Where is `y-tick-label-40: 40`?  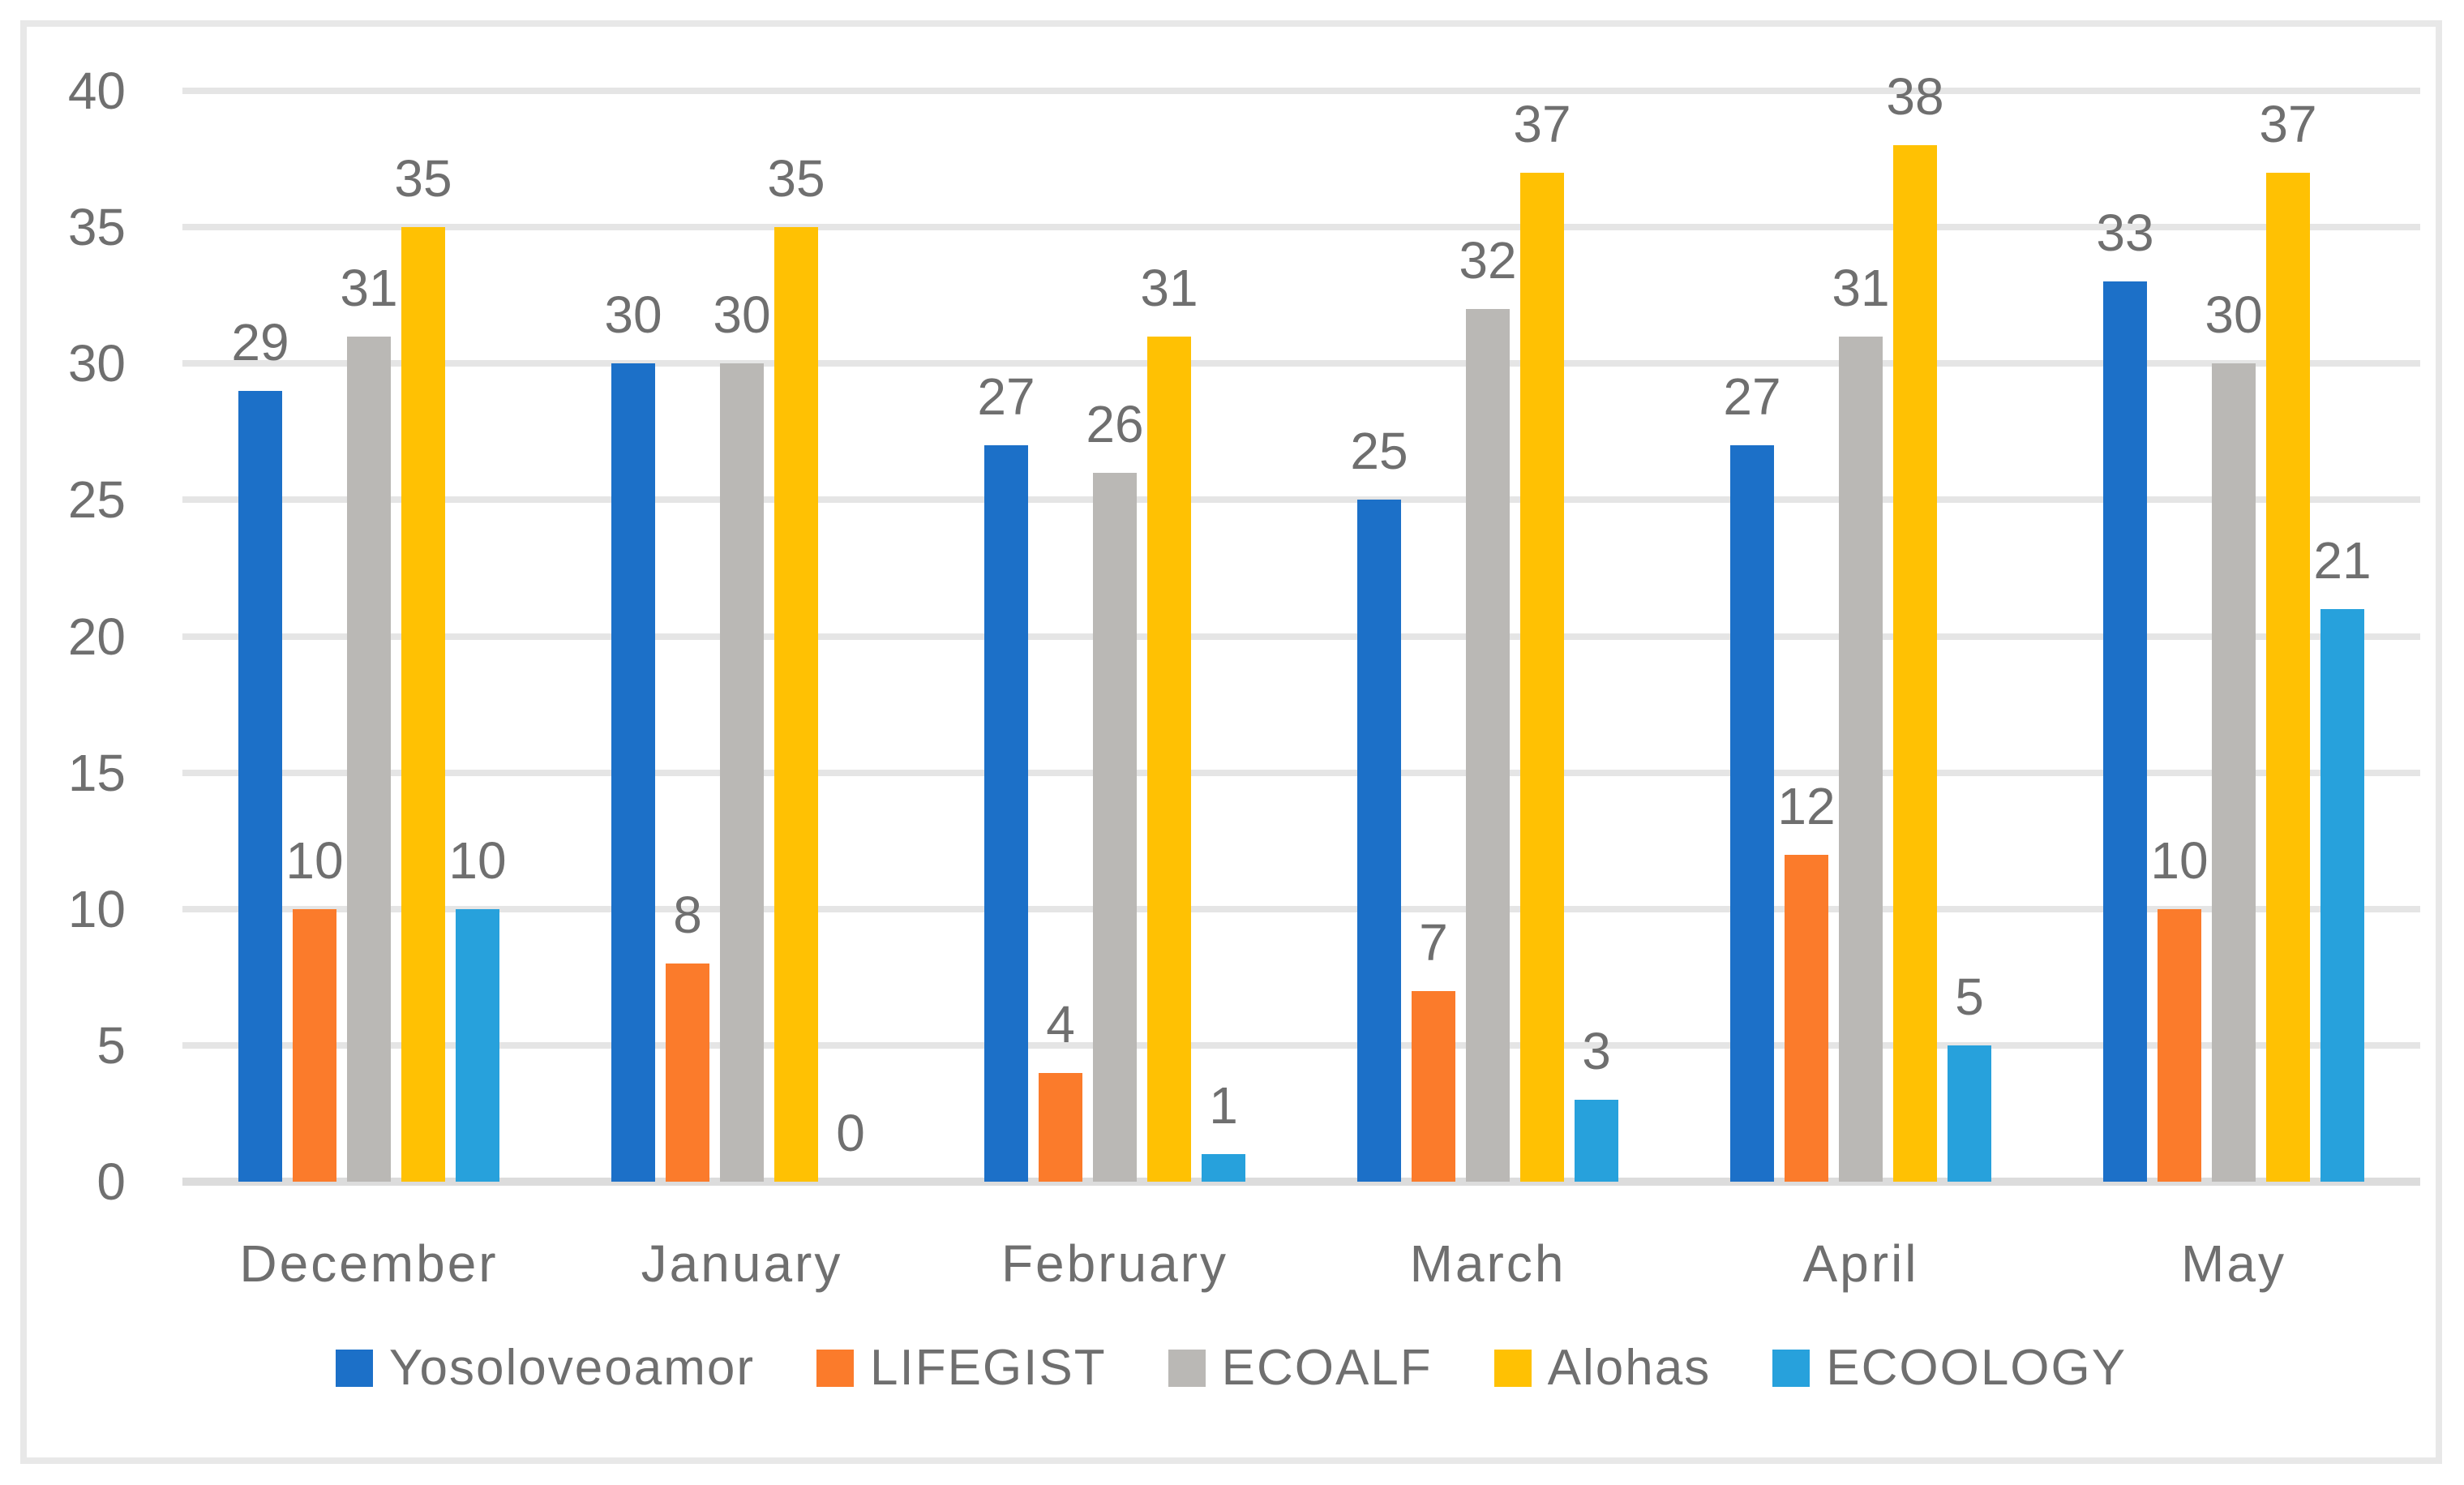
y-tick-label-40: 40 is located at coordinates (96, 91).